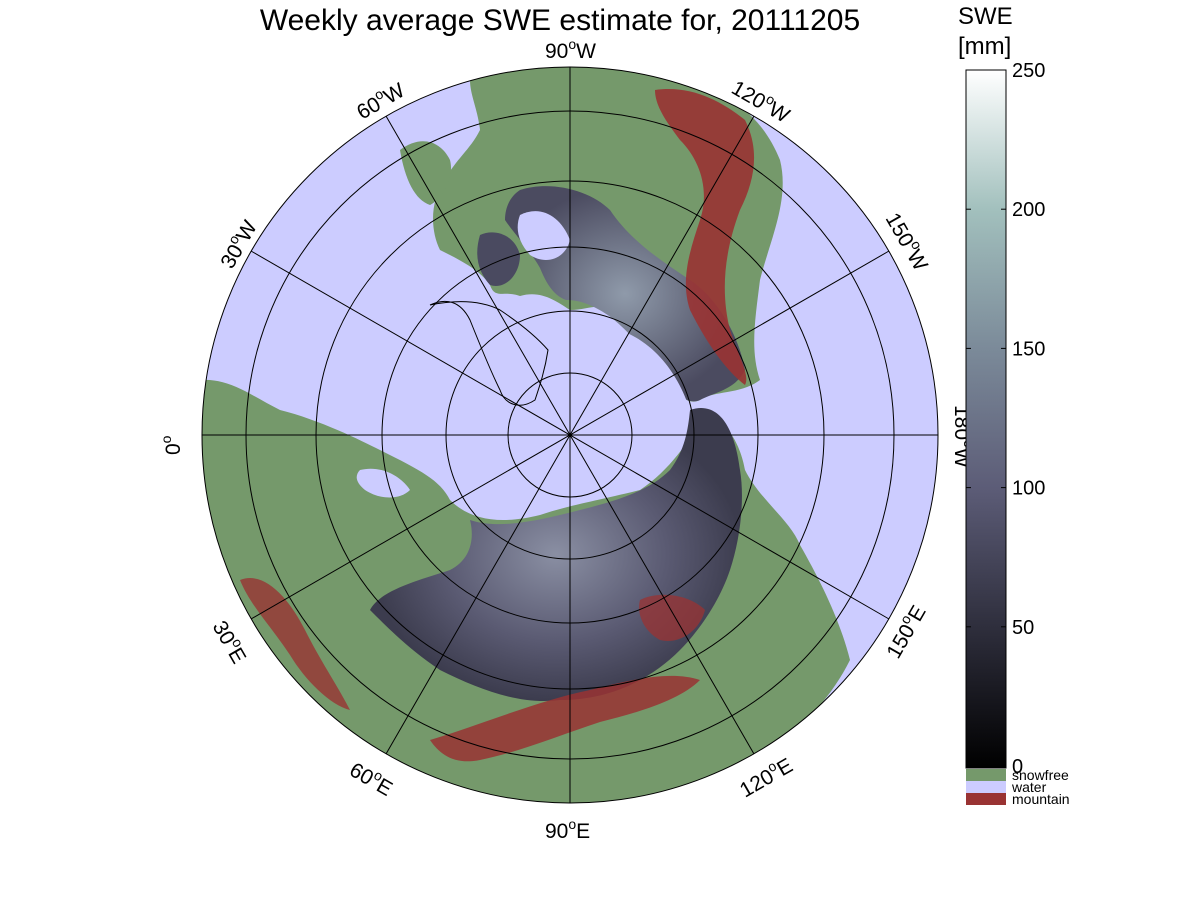 The image size is (1201, 901). What do you see at coordinates (1040, 775) in the screenshot?
I see `legend-label-snowfree: snowfree` at bounding box center [1040, 775].